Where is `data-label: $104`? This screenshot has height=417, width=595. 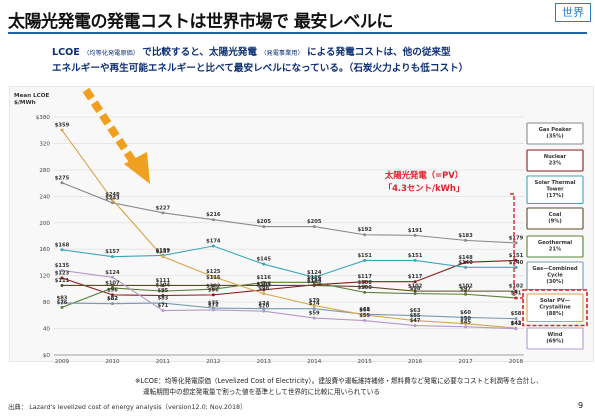 data-label: $104 is located at coordinates (264, 285).